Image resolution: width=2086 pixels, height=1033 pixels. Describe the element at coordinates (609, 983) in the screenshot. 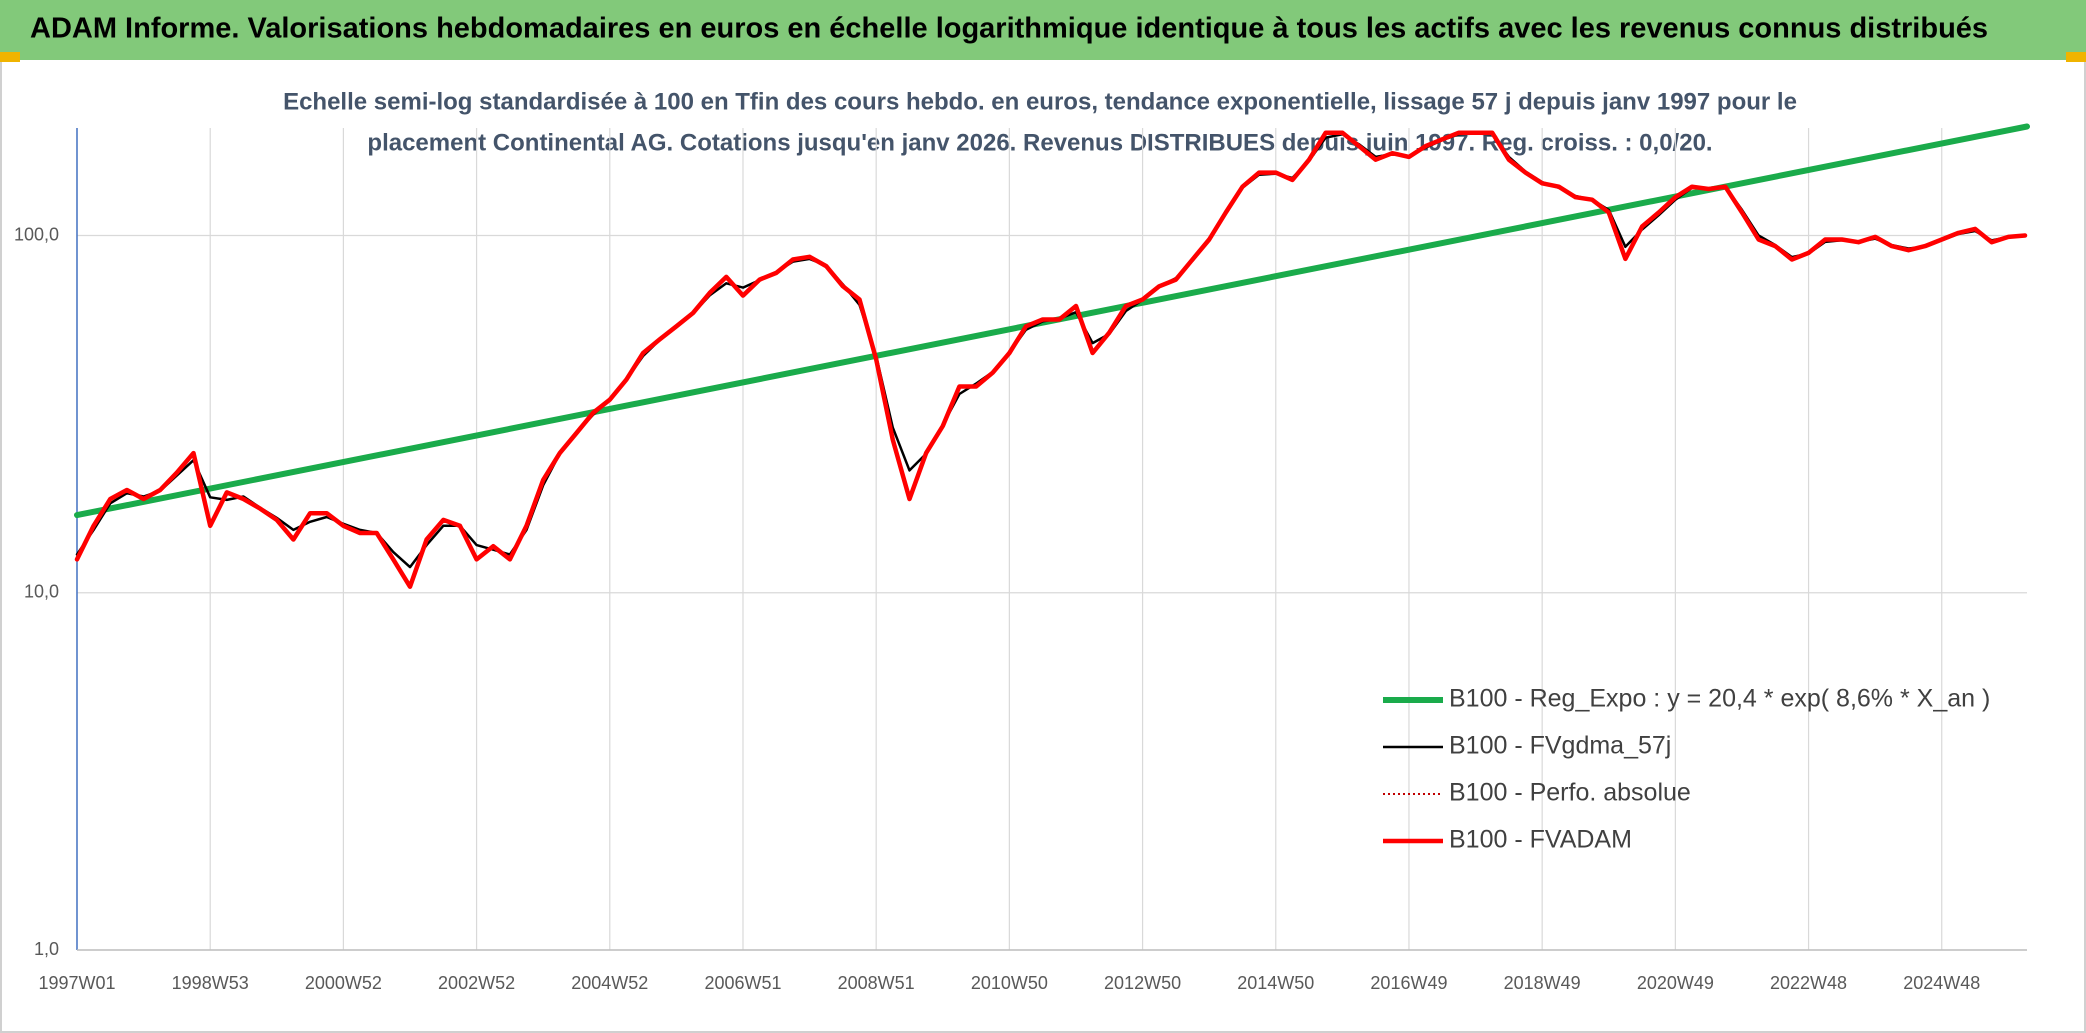

I see `x-tick-label: 2004W52` at that location.